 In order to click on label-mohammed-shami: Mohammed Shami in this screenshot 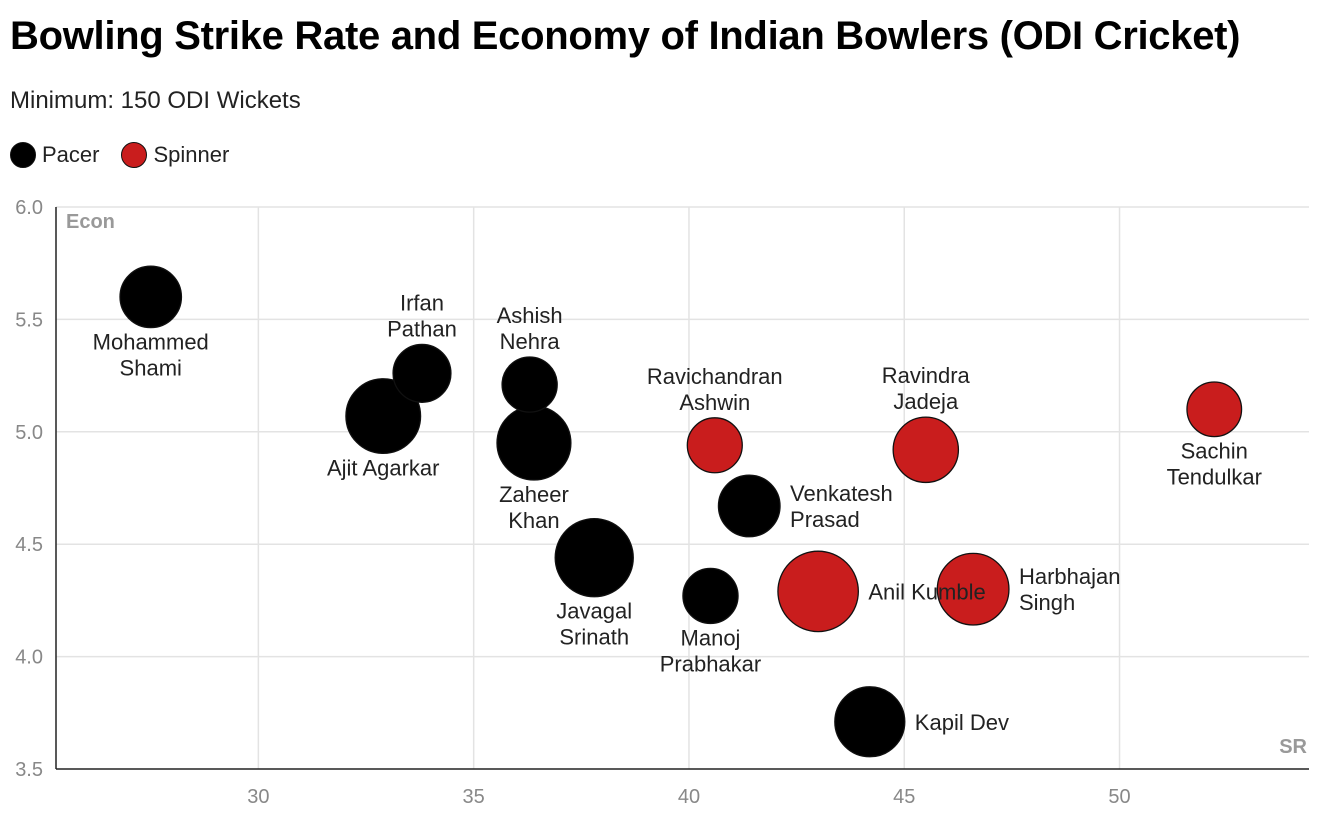, I will do `click(151, 355)`.